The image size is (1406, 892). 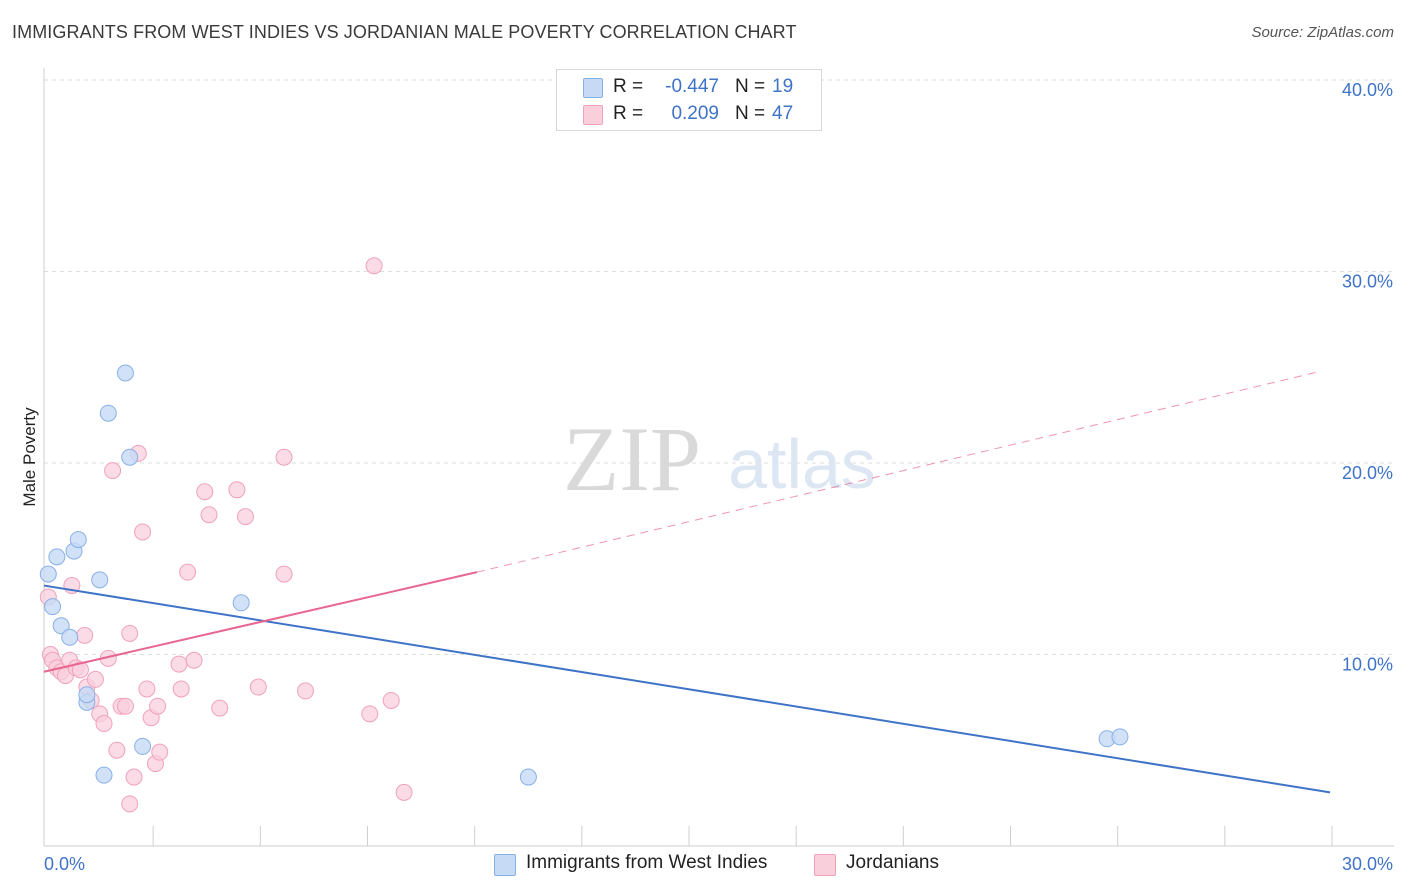 What do you see at coordinates (695, 113) in the screenshot?
I see `r-value: 0.209` at bounding box center [695, 113].